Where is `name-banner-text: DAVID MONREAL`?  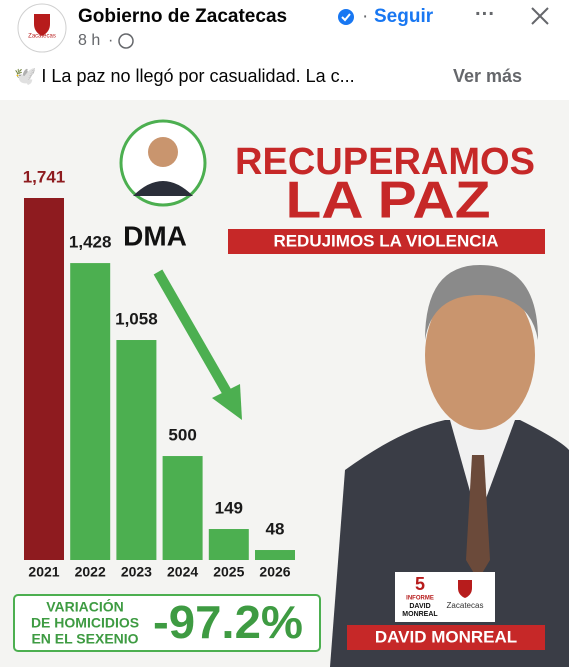
name-banner-text: DAVID MONREAL is located at coordinates (446, 636).